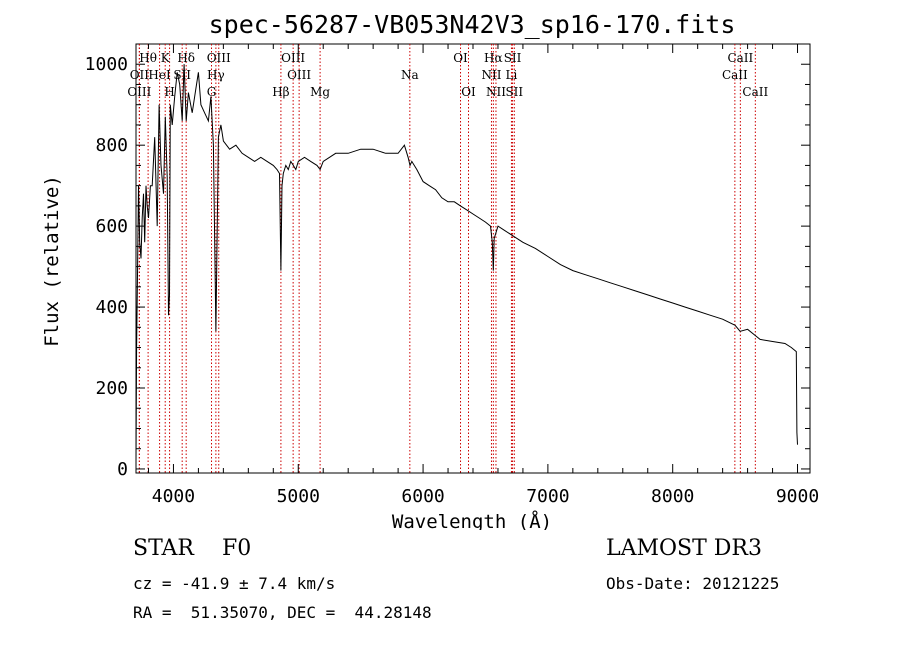 Image resolution: width=900 pixels, height=649 pixels. What do you see at coordinates (159, 75) in the screenshot?
I see `line-label: HeI` at bounding box center [159, 75].